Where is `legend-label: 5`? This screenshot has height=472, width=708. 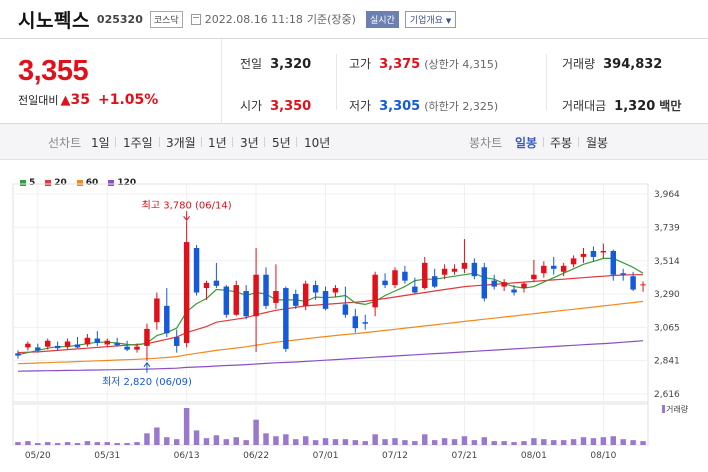
legend-label: 5 is located at coordinates (32, 183).